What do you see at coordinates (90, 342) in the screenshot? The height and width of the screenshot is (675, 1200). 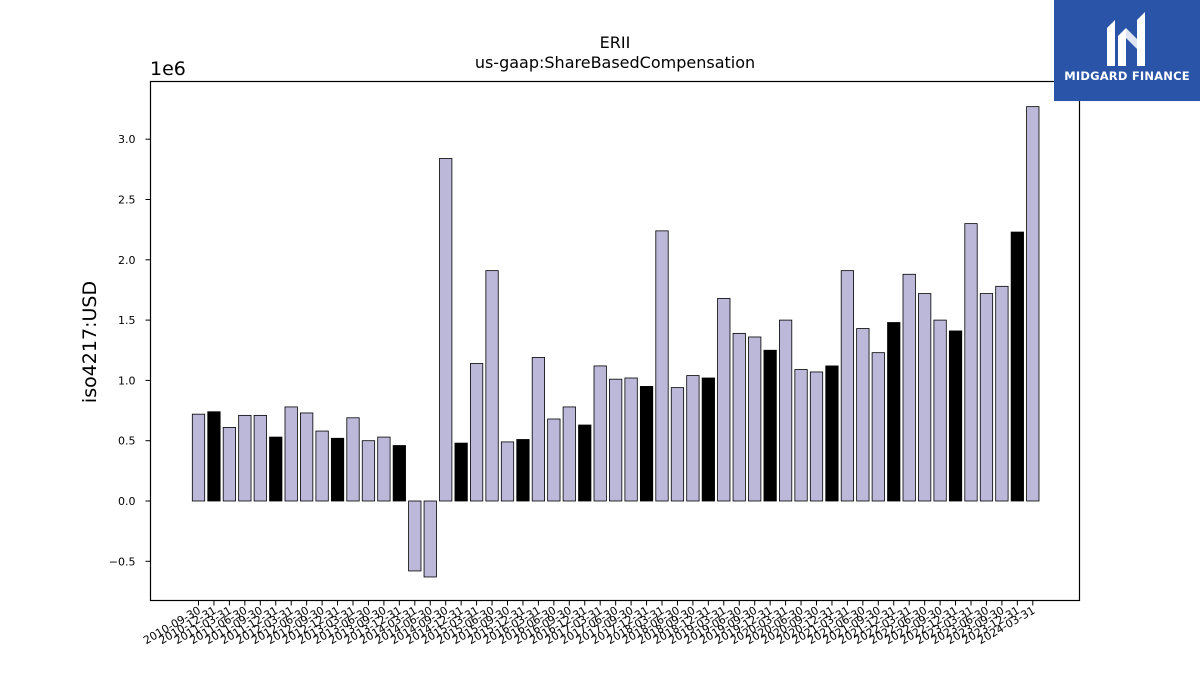 I see `y-axis-label: iso4217:USD` at bounding box center [90, 342].